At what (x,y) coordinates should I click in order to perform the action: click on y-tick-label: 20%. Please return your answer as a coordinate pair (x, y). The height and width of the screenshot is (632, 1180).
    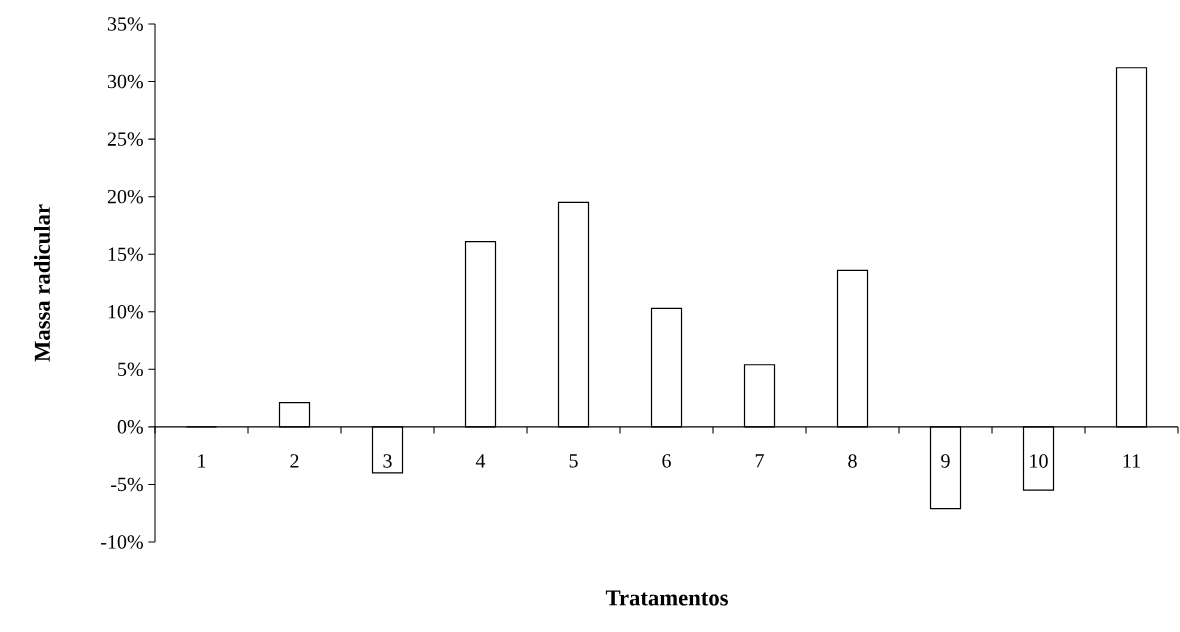
    Looking at the image, I should click on (125, 196).